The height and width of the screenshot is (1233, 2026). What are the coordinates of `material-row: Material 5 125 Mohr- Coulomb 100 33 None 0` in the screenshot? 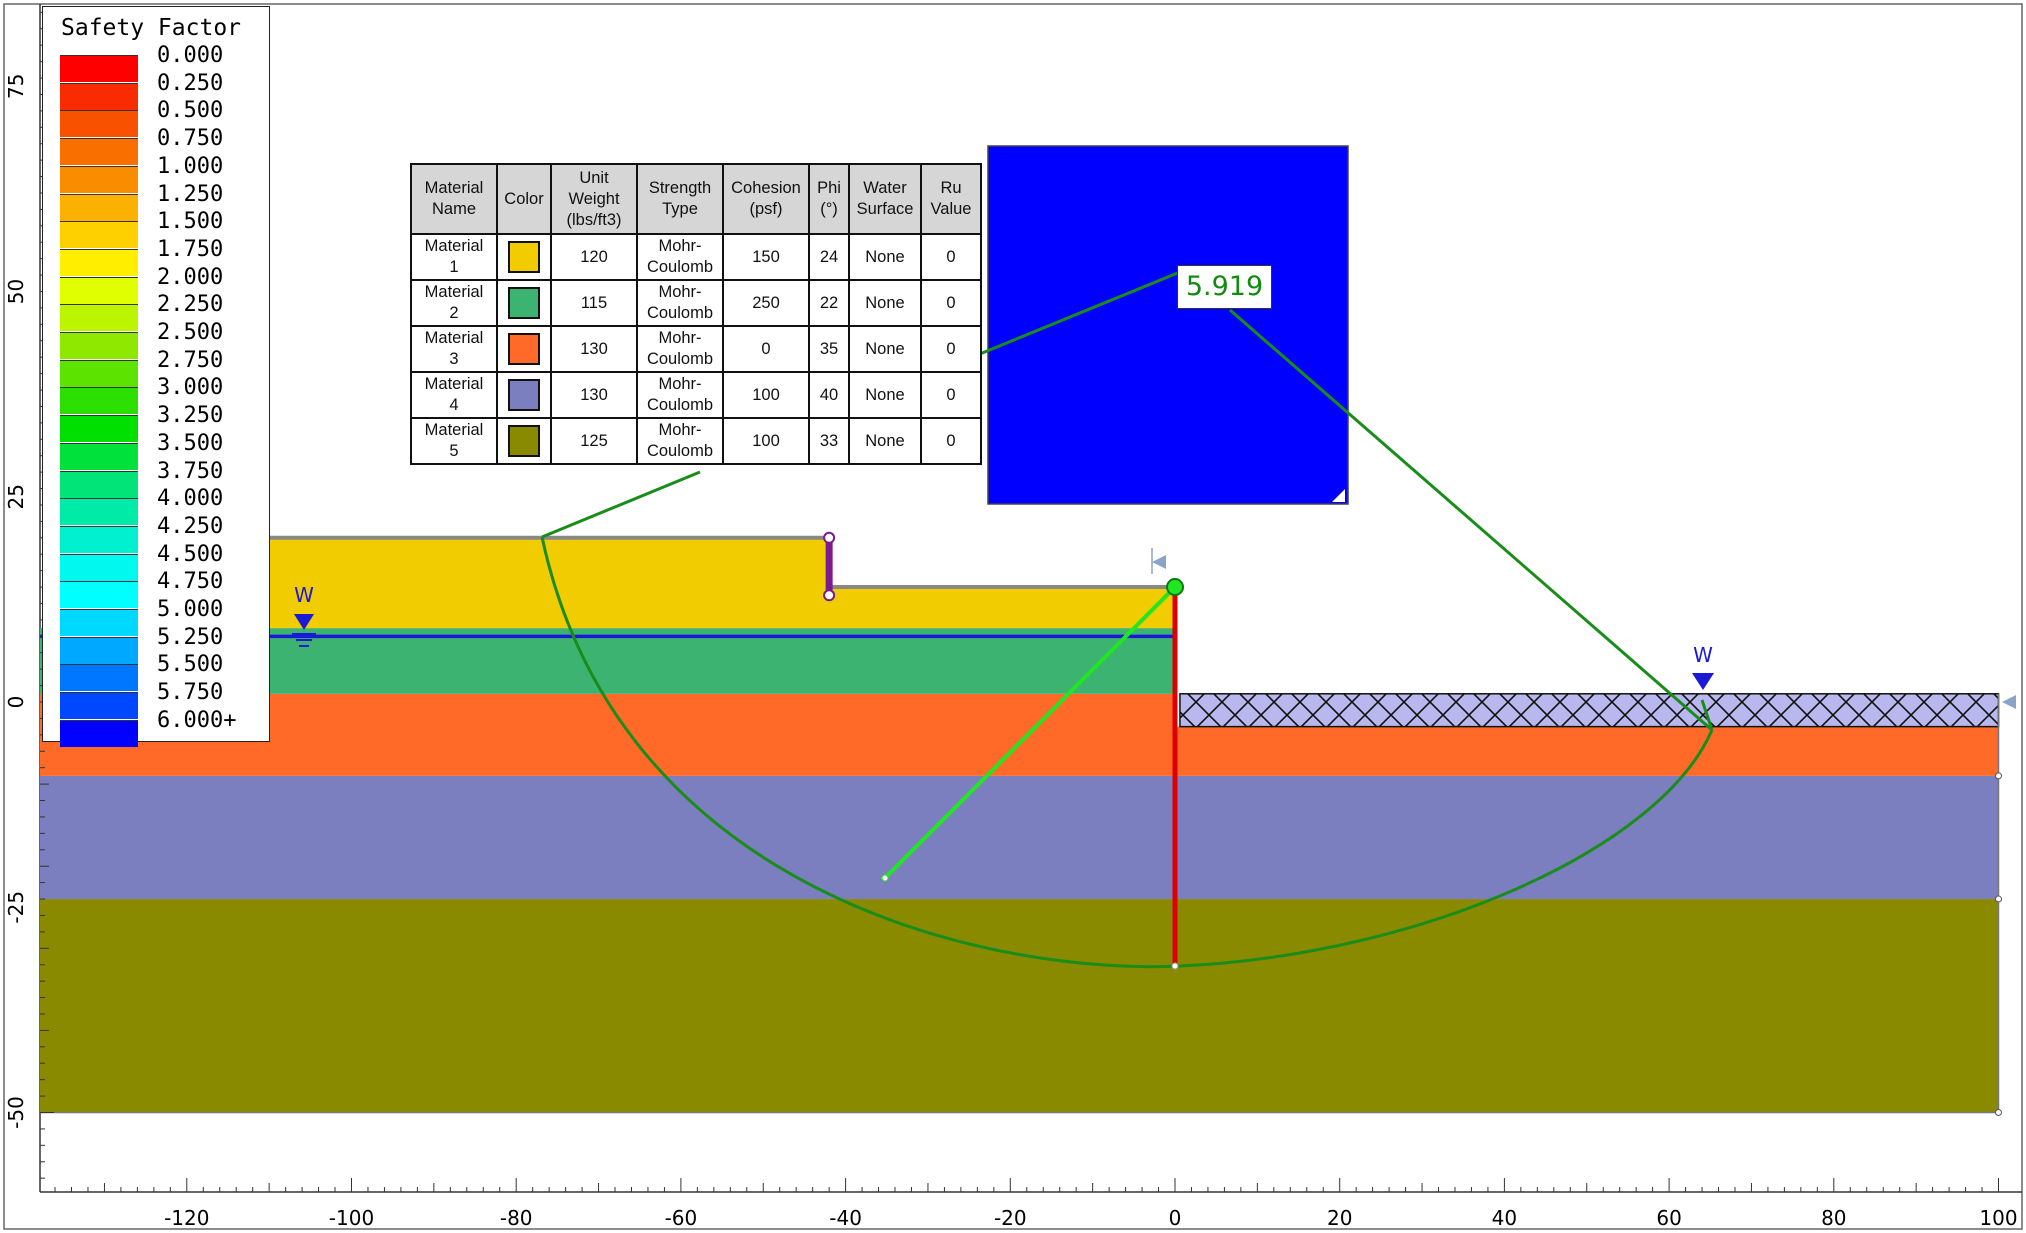 It's located at (696, 441).